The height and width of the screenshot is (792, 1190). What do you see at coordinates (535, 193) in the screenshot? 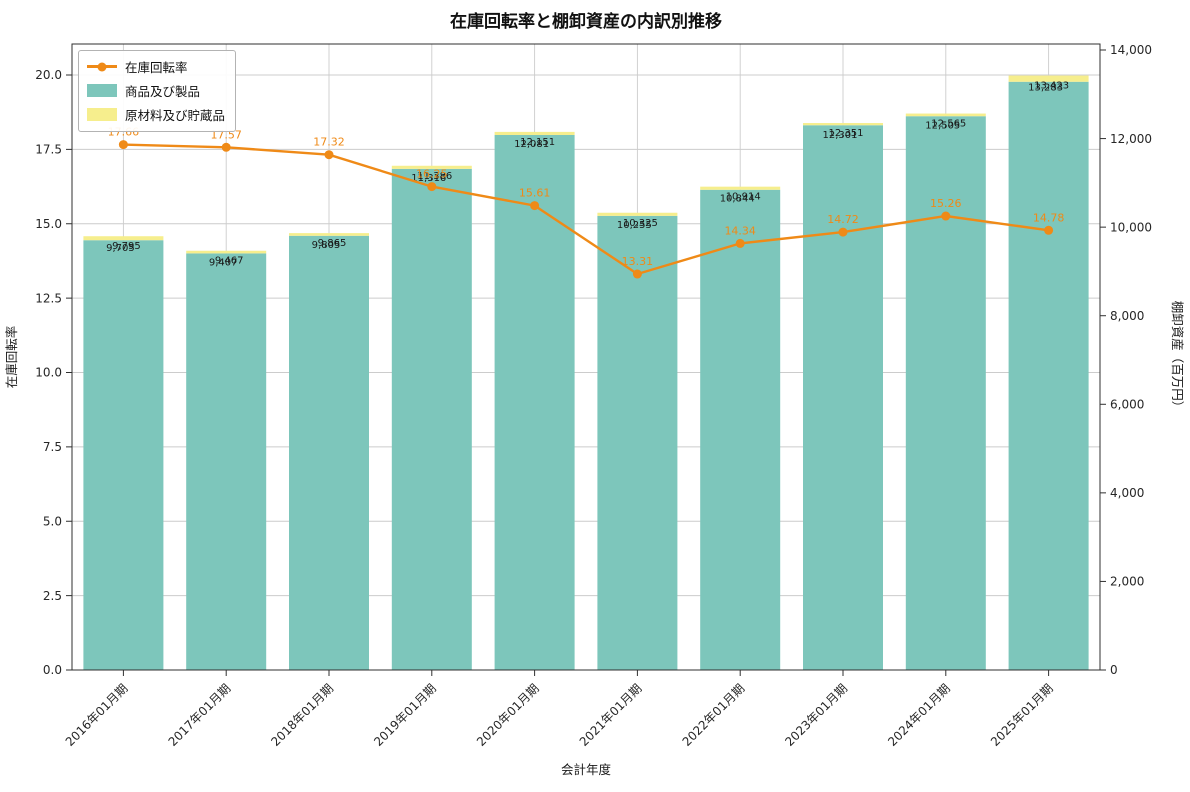
I see `turnover-point-label: 15.61` at bounding box center [535, 193].